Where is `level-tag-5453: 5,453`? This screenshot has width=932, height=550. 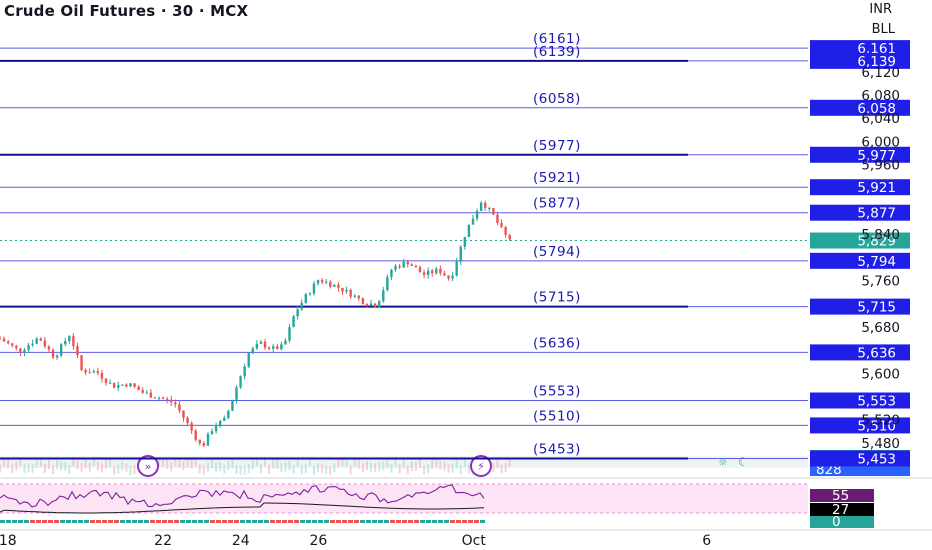
level-tag-5453: 5,453 is located at coordinates (876, 459).